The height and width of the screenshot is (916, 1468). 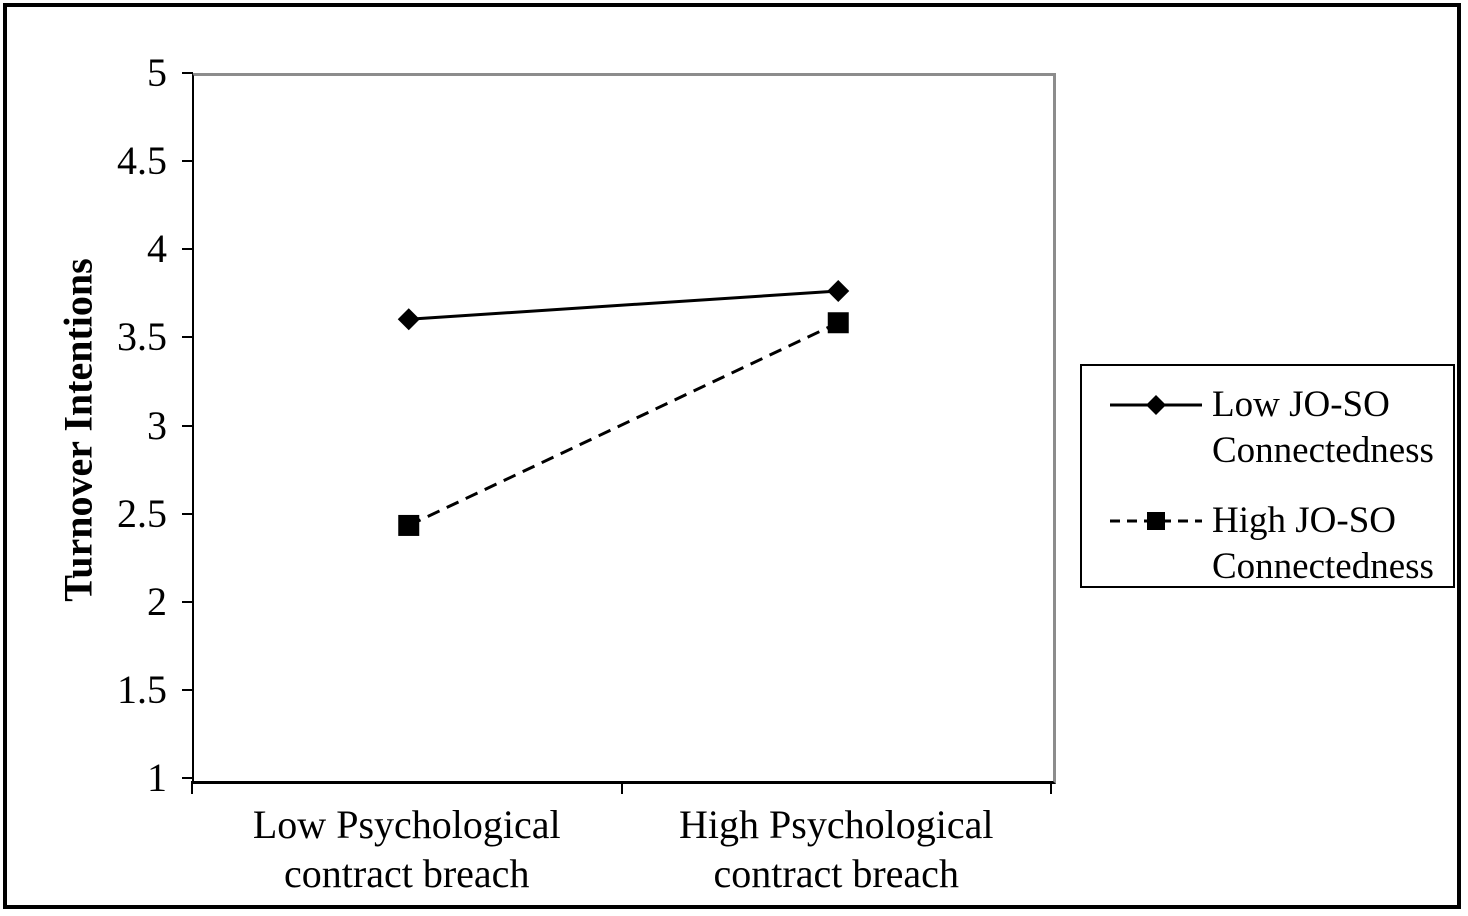 What do you see at coordinates (142, 689) in the screenshot?
I see `y-tick-label: 1.5` at bounding box center [142, 689].